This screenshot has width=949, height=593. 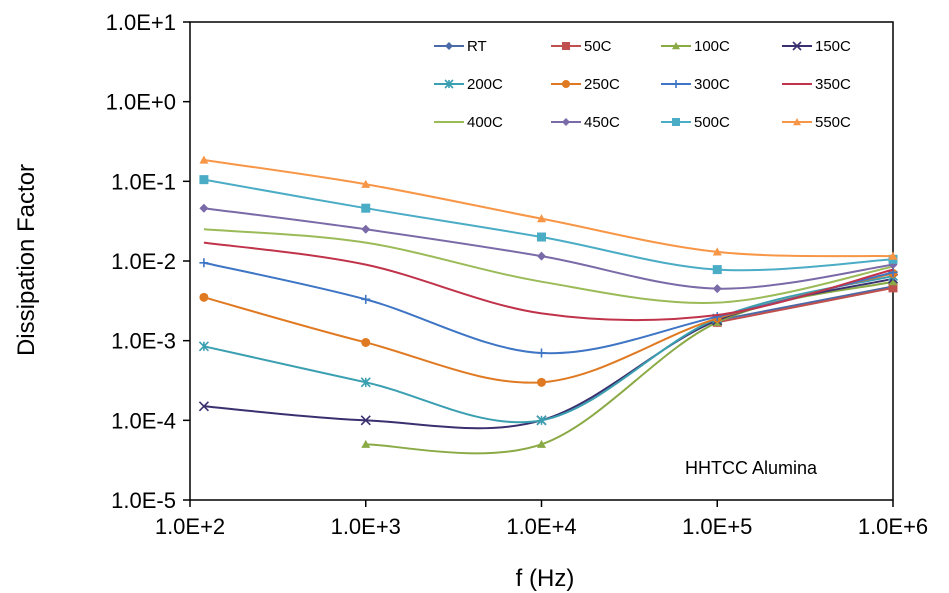 I want to click on y-tick-label: 1.0E-5, so click(x=143, y=500).